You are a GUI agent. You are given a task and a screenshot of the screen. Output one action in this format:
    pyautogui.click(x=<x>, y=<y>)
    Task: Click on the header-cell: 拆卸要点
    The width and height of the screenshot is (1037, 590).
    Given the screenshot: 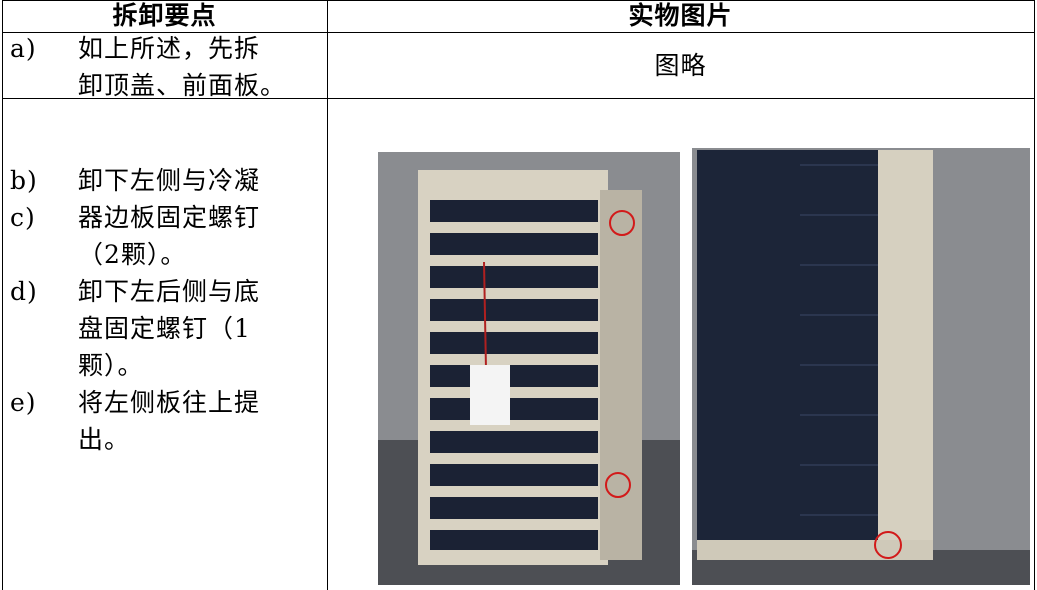 What is the action you would take?
    pyautogui.click(x=164, y=15)
    